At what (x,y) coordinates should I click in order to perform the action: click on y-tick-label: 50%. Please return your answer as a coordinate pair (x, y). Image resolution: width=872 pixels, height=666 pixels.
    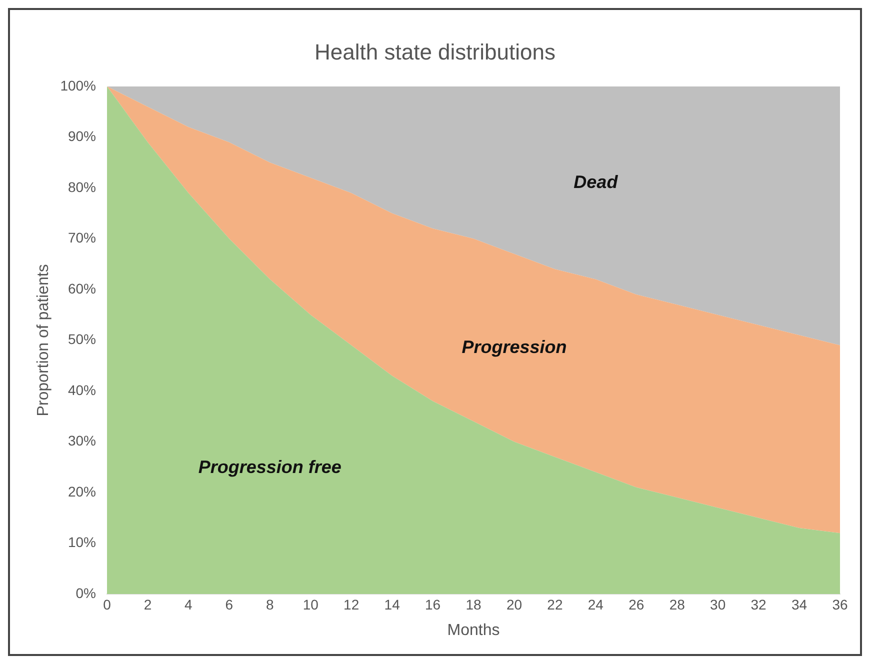
    Looking at the image, I should click on (82, 339).